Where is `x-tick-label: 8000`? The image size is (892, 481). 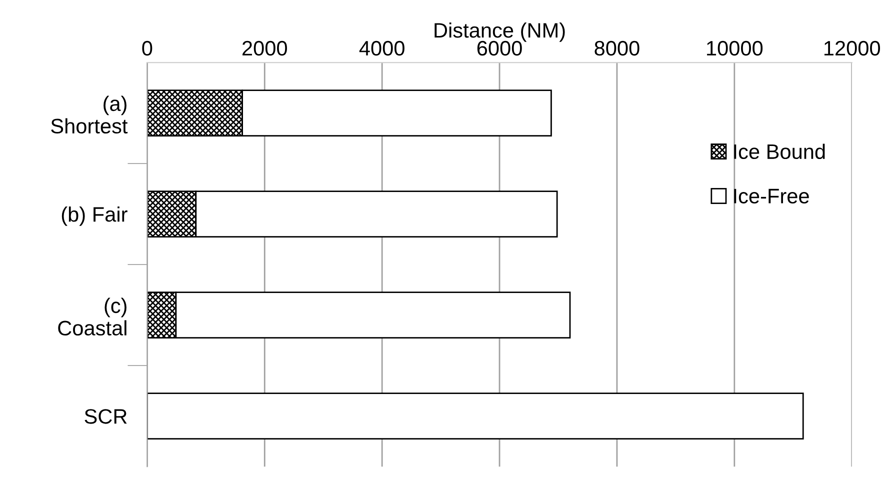 x-tick-label: 8000 is located at coordinates (617, 48).